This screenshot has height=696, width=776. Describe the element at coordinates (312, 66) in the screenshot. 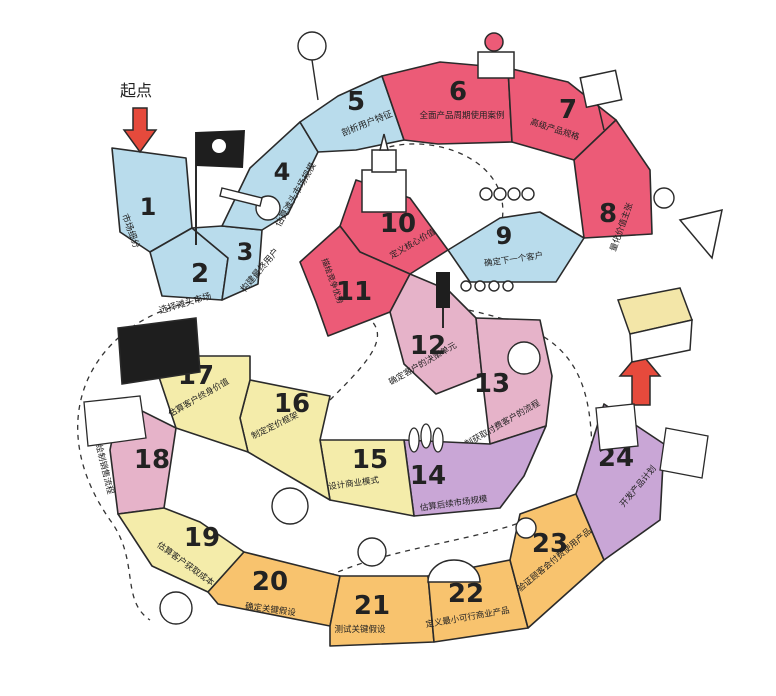

I see `explorer-character-icon` at that location.